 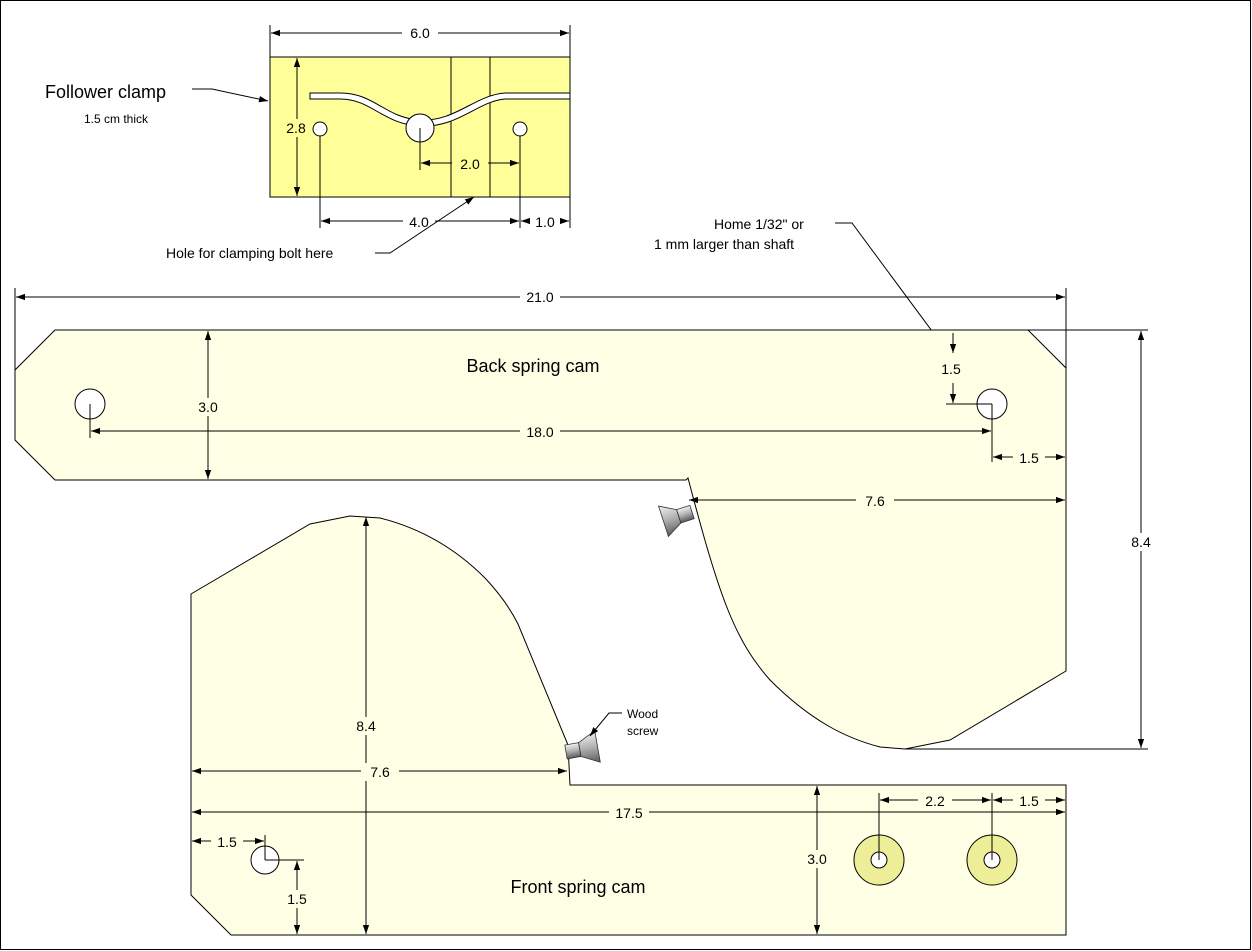 What do you see at coordinates (577, 887) in the screenshot?
I see `front-cam-title: Front spring cam` at bounding box center [577, 887].